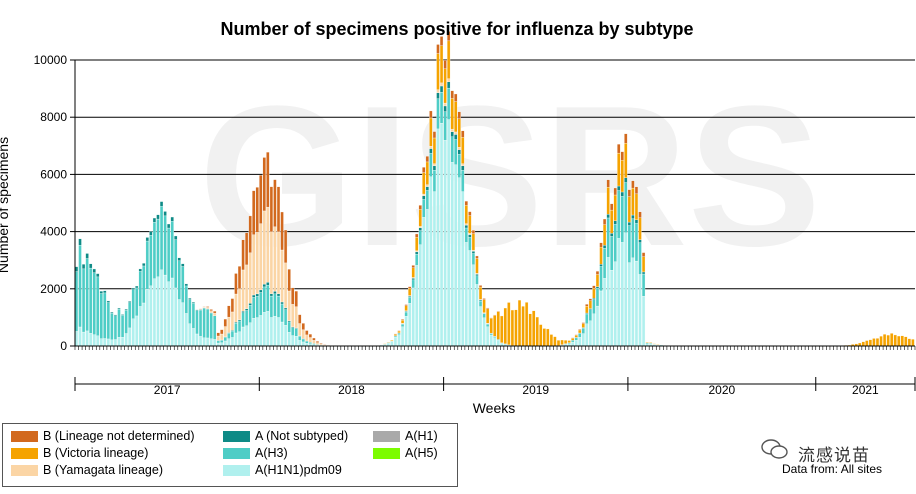  I want to click on legend-item-a-h5: A(H5), so click(405, 453).